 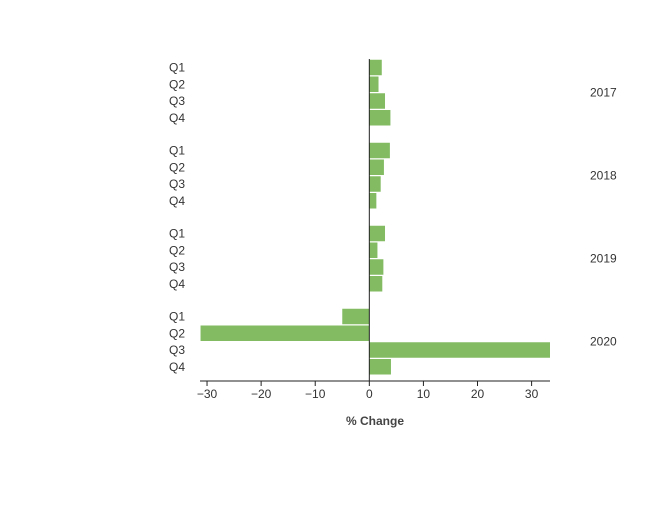 I want to click on bar-2019-q2, so click(x=373, y=250).